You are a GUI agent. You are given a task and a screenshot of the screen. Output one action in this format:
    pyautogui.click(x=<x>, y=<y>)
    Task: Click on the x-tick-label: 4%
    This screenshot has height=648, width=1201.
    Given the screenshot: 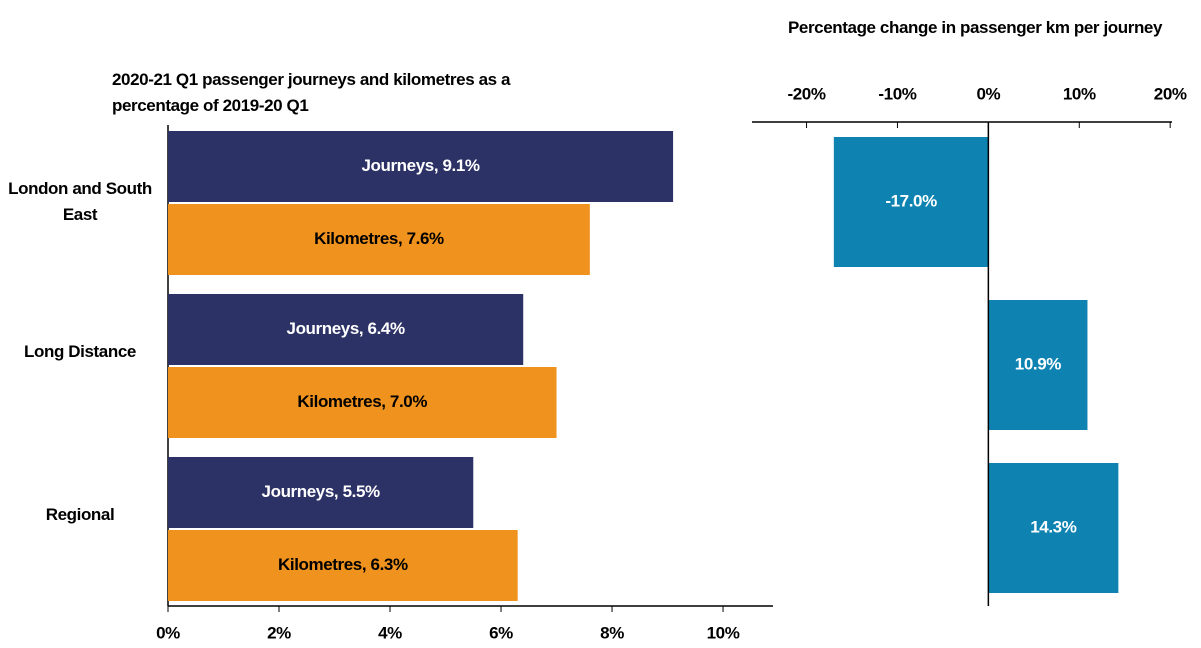 What is the action you would take?
    pyautogui.click(x=390, y=632)
    